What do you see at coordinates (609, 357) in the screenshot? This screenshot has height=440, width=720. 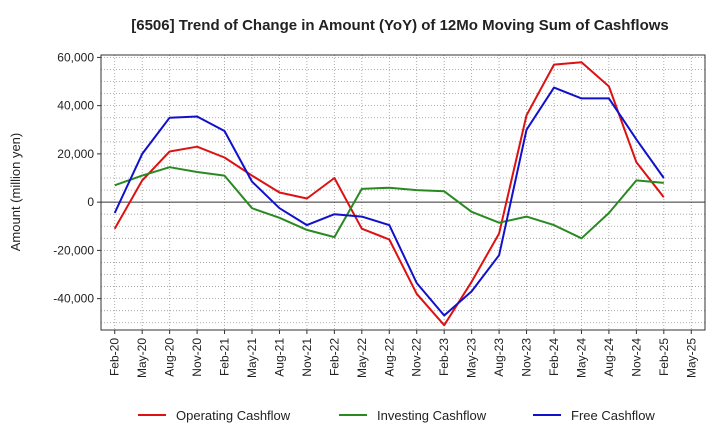 I see `x-tick-label: Aug-24` at bounding box center [609, 357].